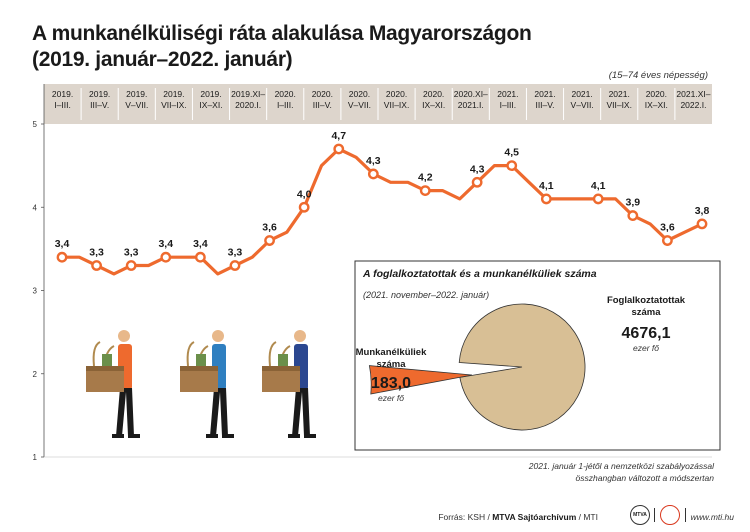 This screenshot has height=532, width=750. Describe the element at coordinates (508, 105) in the screenshot. I see `period-label-months: I–III.` at that location.